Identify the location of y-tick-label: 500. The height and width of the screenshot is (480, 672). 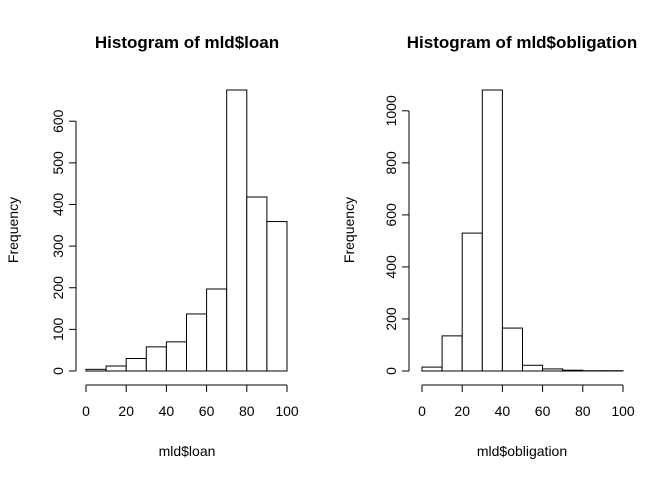
(58, 163).